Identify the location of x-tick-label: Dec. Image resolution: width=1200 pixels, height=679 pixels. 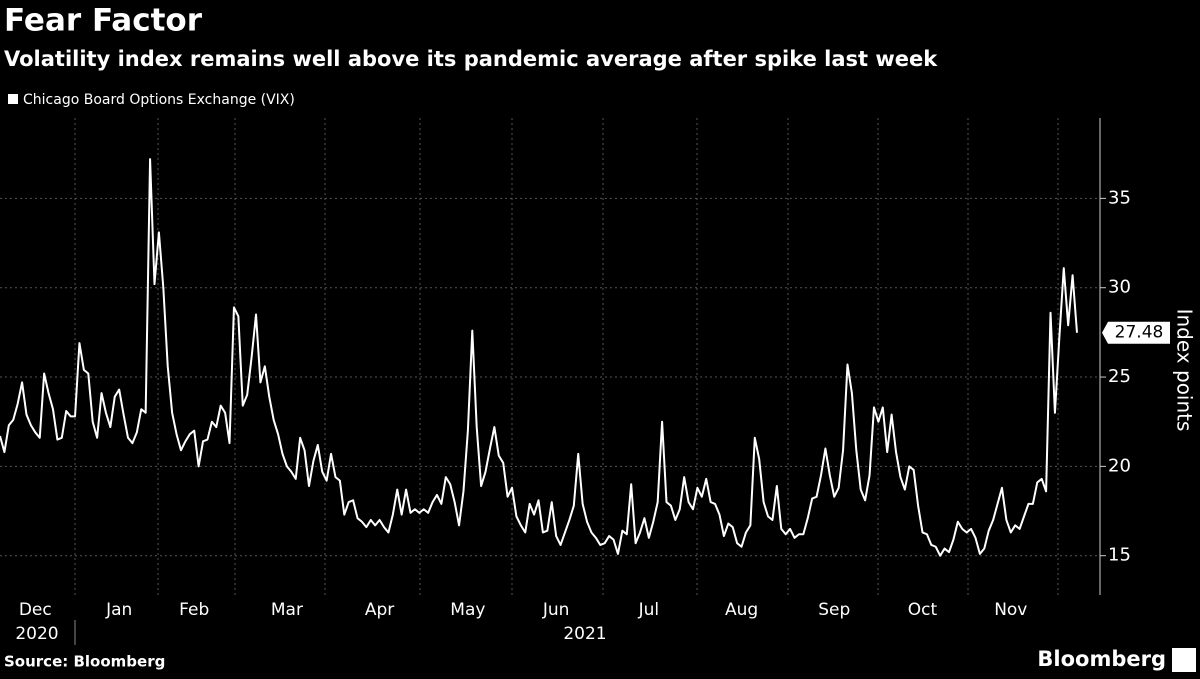
(35, 610).